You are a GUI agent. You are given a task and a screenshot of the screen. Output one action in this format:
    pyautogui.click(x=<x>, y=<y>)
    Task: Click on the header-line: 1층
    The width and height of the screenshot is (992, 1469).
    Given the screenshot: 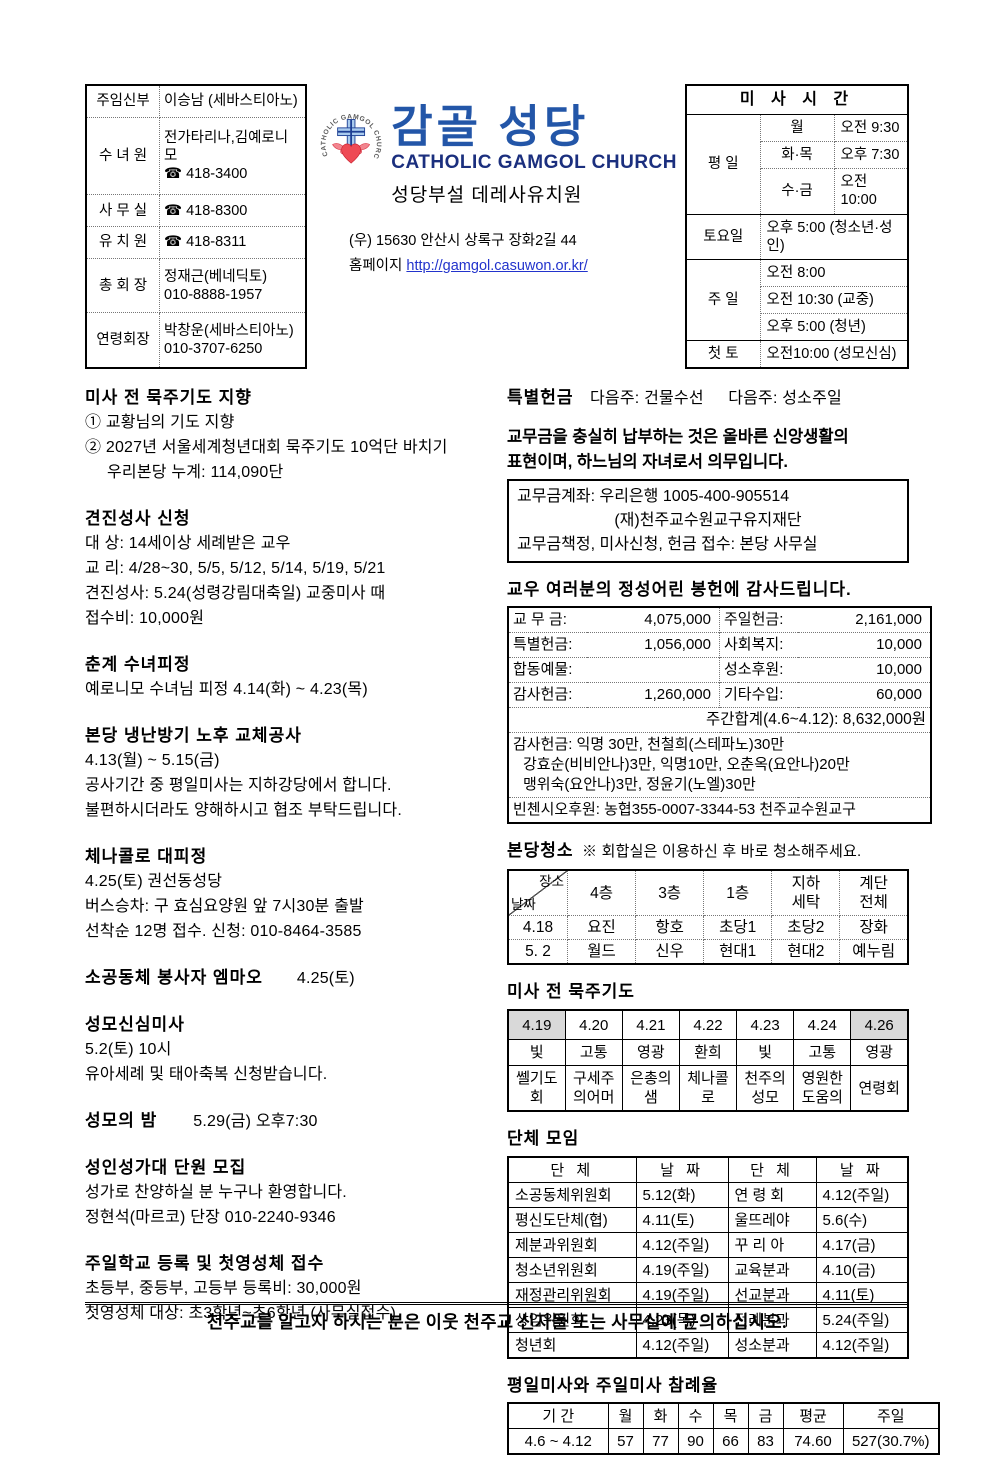 What is the action you would take?
    pyautogui.click(x=738, y=893)
    